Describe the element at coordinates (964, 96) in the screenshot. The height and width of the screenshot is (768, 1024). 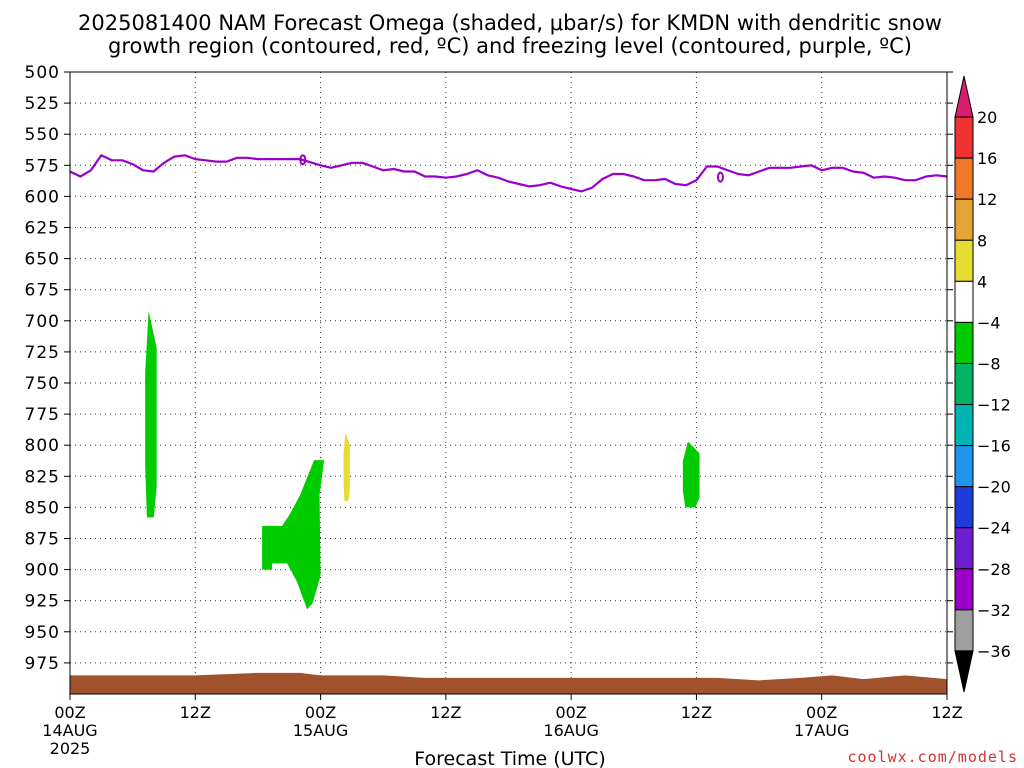
I see `colorbar-top-arrow` at that location.